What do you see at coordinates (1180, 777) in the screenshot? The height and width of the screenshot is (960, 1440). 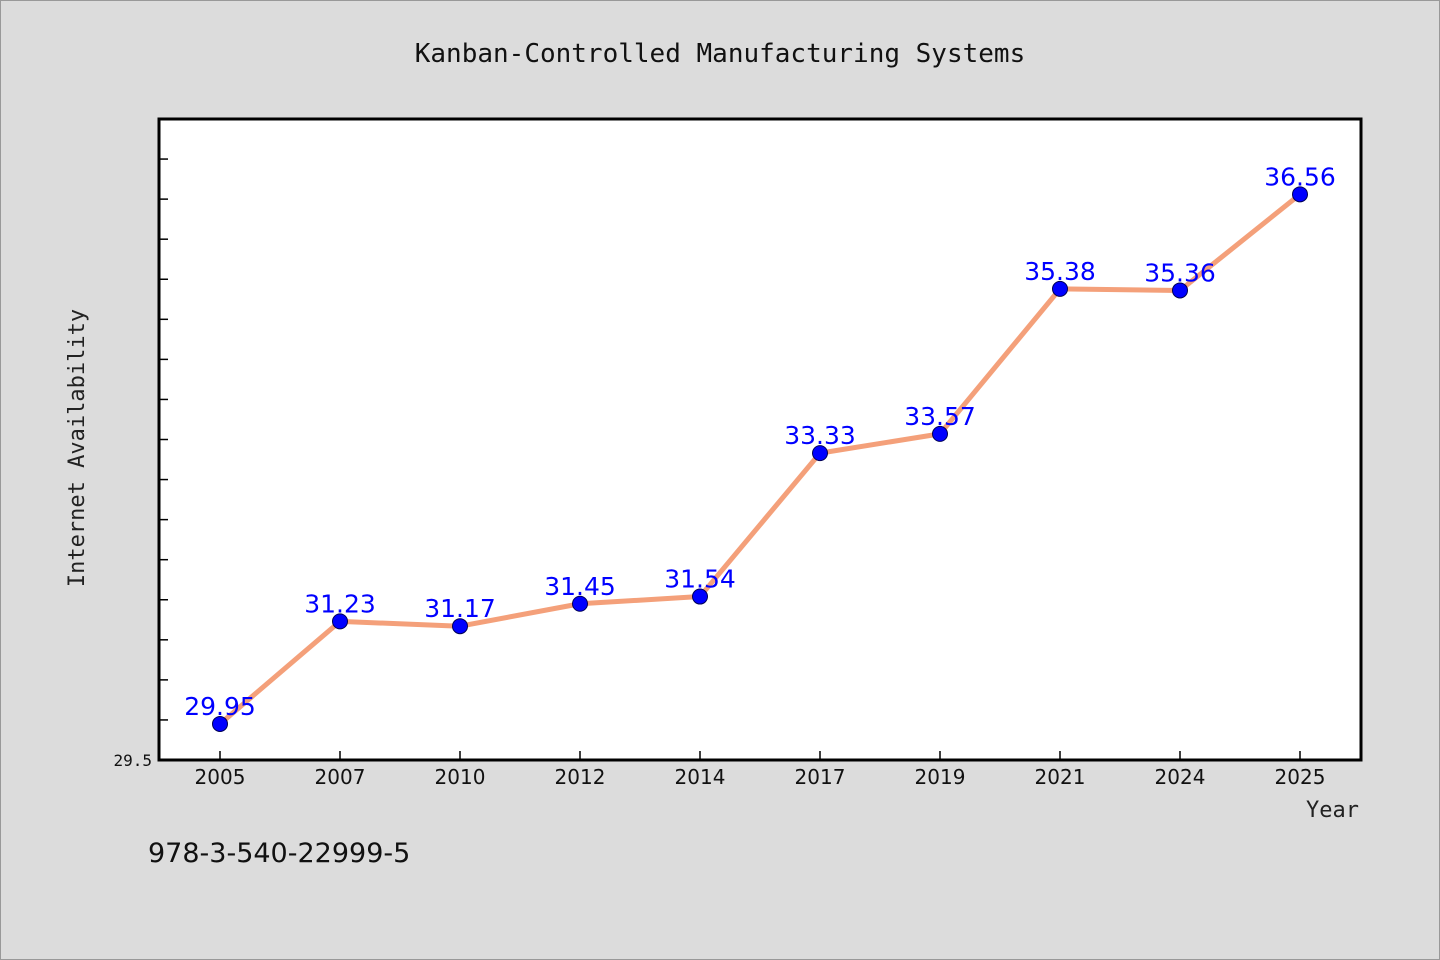 I see `x-tick-label: 2024` at bounding box center [1180, 777].